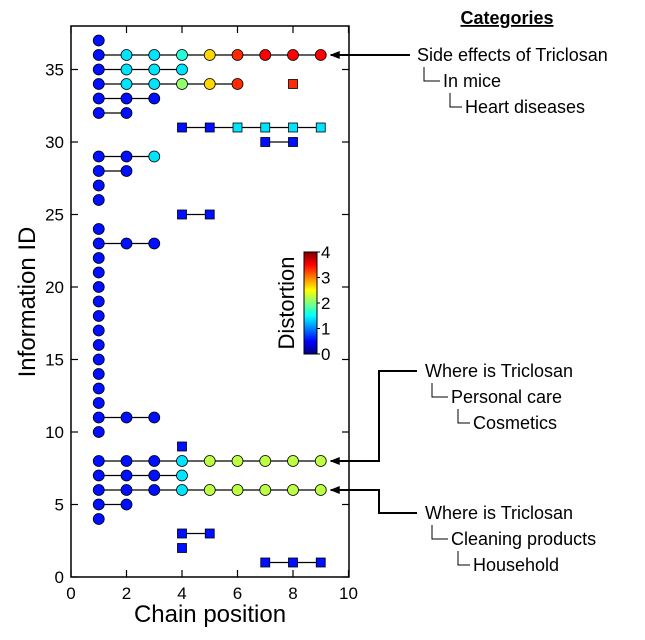 This screenshot has width=645, height=640. I want to click on x-tick-label: 10, so click(348, 593).